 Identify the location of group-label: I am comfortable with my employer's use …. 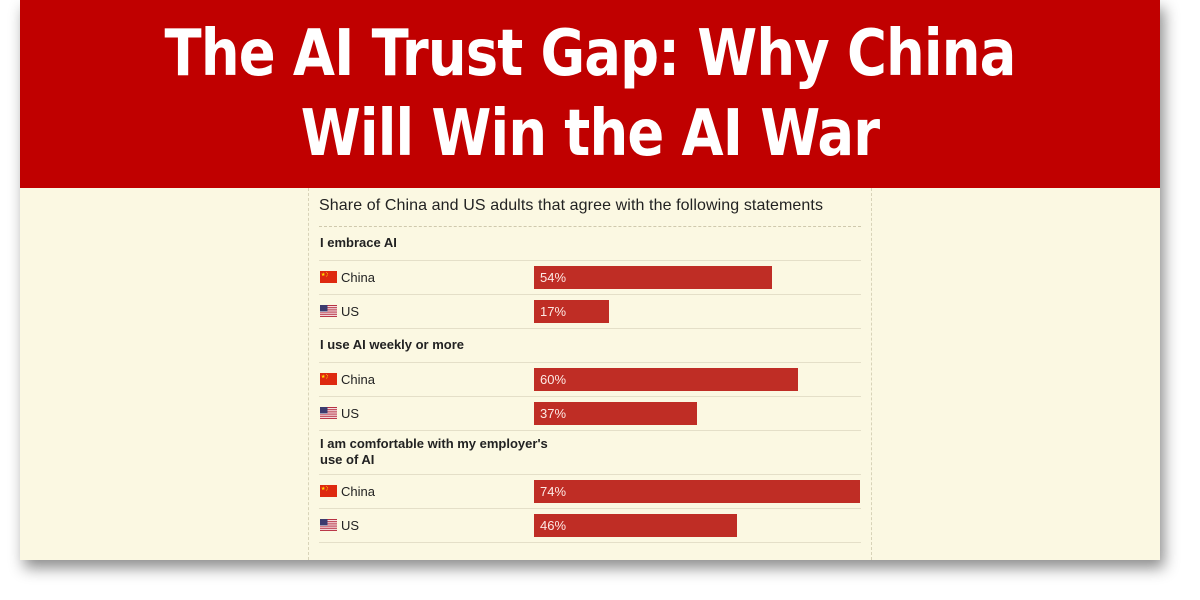
(434, 451).